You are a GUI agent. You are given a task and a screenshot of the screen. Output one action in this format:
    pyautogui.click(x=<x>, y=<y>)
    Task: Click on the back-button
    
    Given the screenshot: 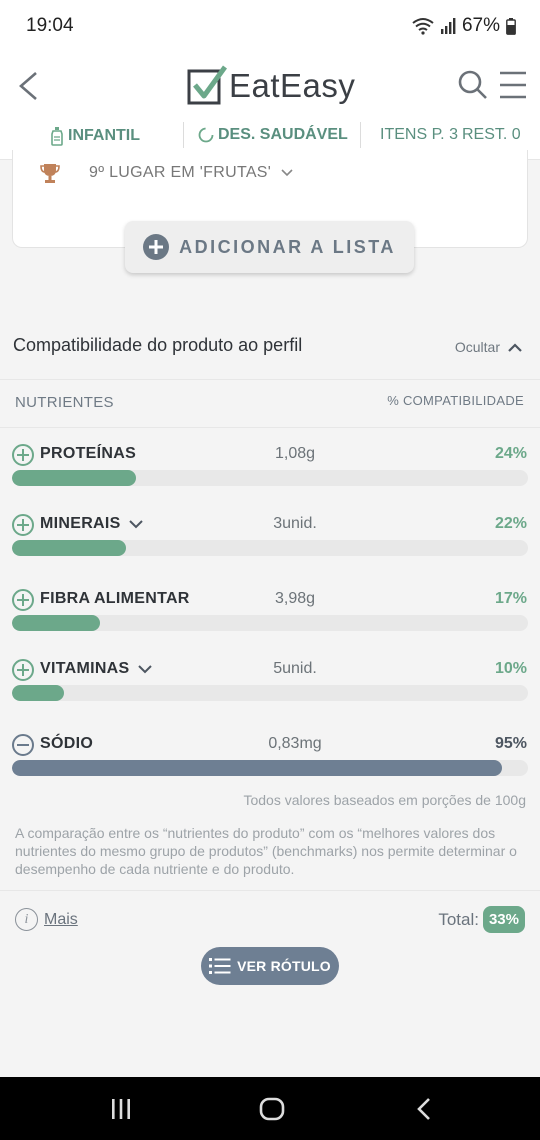 What is the action you would take?
    pyautogui.click(x=28, y=86)
    